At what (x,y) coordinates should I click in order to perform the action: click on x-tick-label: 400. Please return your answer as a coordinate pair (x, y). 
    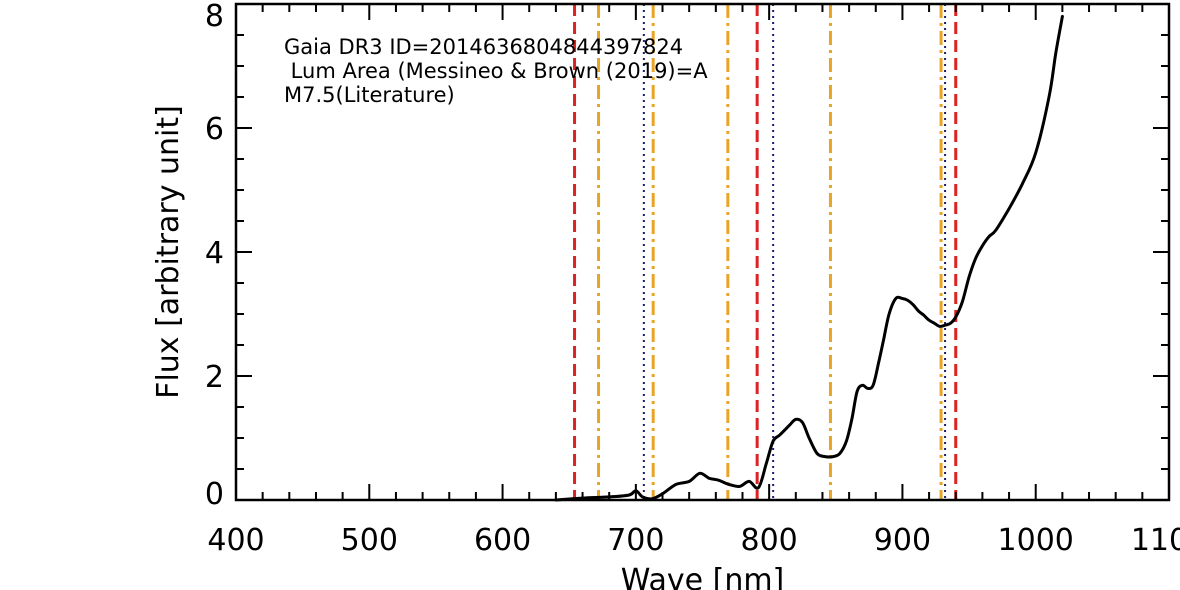
    Looking at the image, I should click on (235, 540).